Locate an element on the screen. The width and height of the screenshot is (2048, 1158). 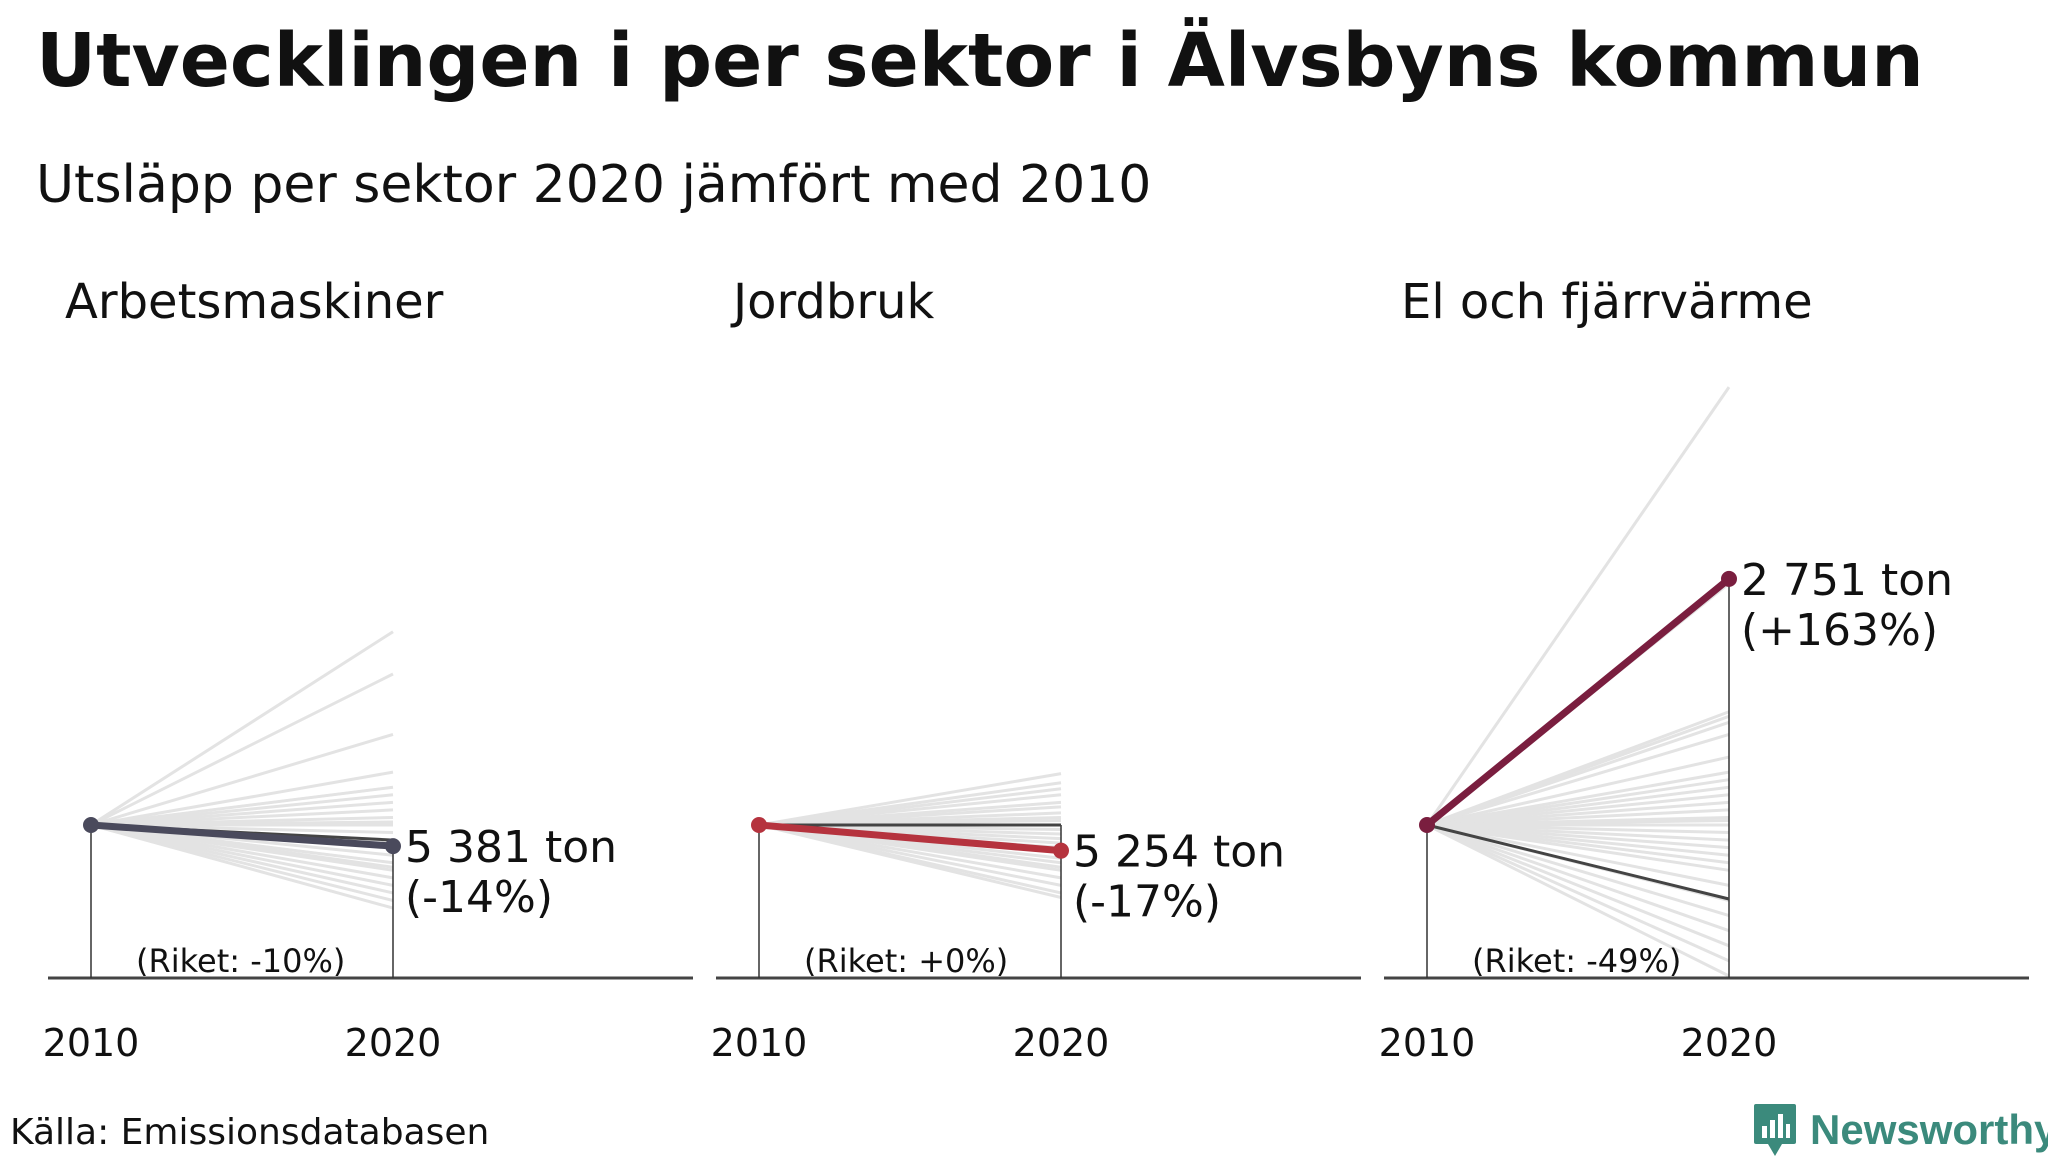
source-note: Källa: Emissionsdatabasen is located at coordinates (250, 1132).